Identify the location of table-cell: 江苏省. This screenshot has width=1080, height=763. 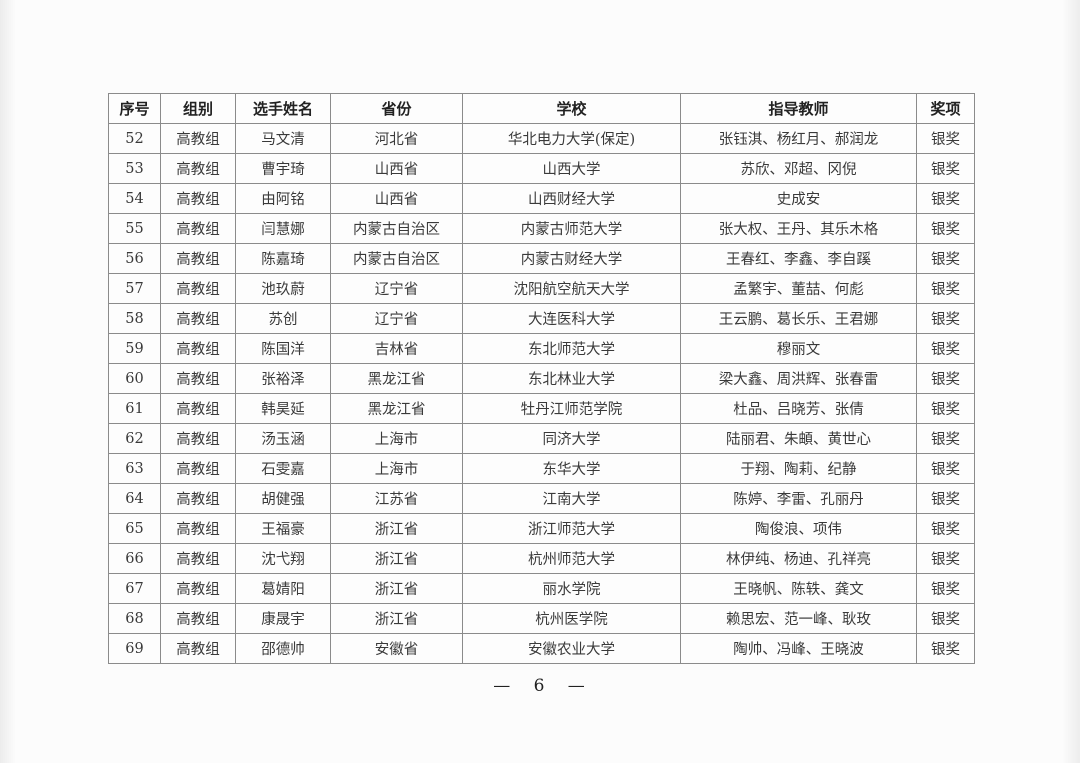
(396, 498).